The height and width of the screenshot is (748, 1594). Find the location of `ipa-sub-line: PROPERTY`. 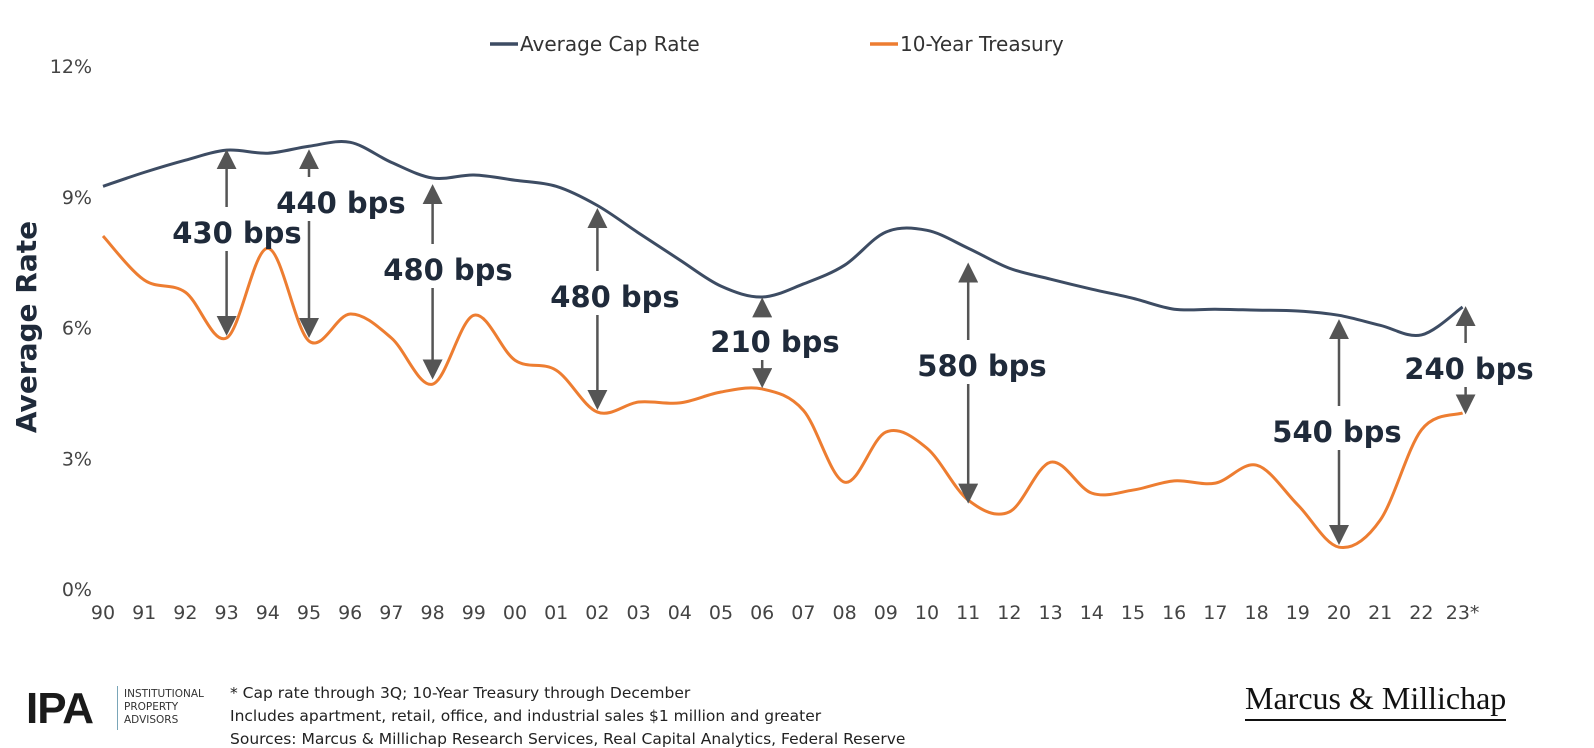

ipa-sub-line: PROPERTY is located at coordinates (151, 707).